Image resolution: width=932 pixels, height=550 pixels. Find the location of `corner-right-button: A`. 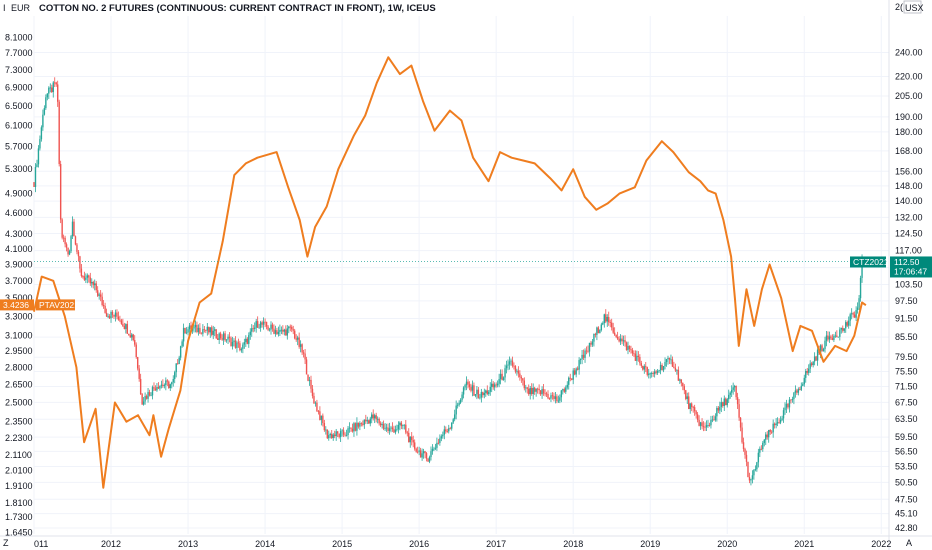

corner-right-button: A is located at coordinates (909, 543).